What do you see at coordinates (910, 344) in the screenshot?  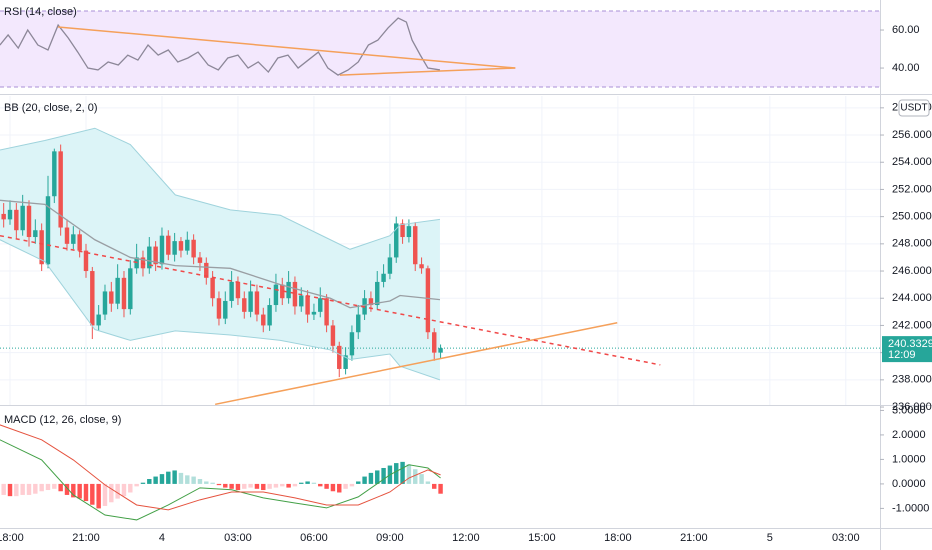 I see `last-price-label: 240.3329` at bounding box center [910, 344].